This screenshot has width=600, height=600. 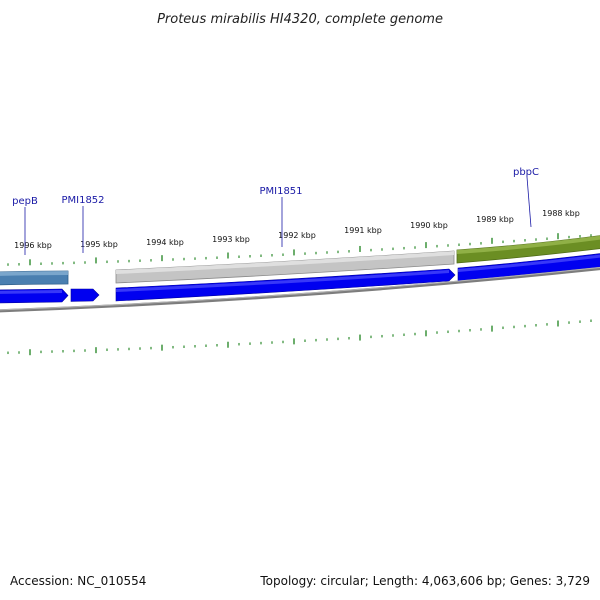 What do you see at coordinates (165, 242) in the screenshot?
I see `tick-label-1994: 1994 kbp` at bounding box center [165, 242].